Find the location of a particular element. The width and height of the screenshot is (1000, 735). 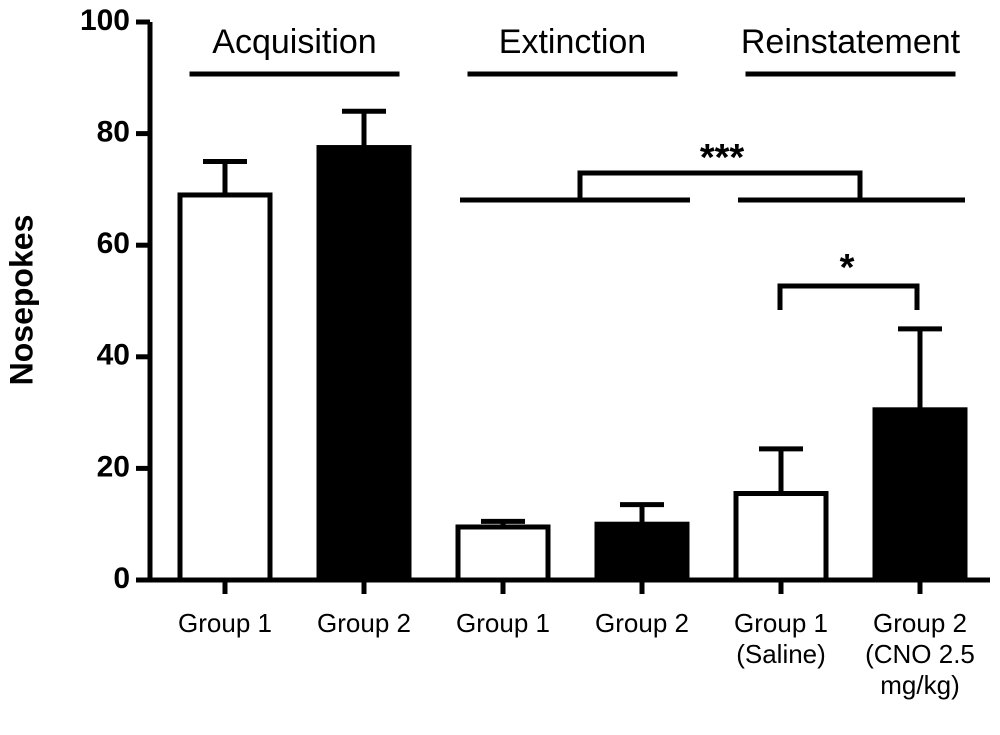

y-tick-label: 20 is located at coordinates (113, 466).